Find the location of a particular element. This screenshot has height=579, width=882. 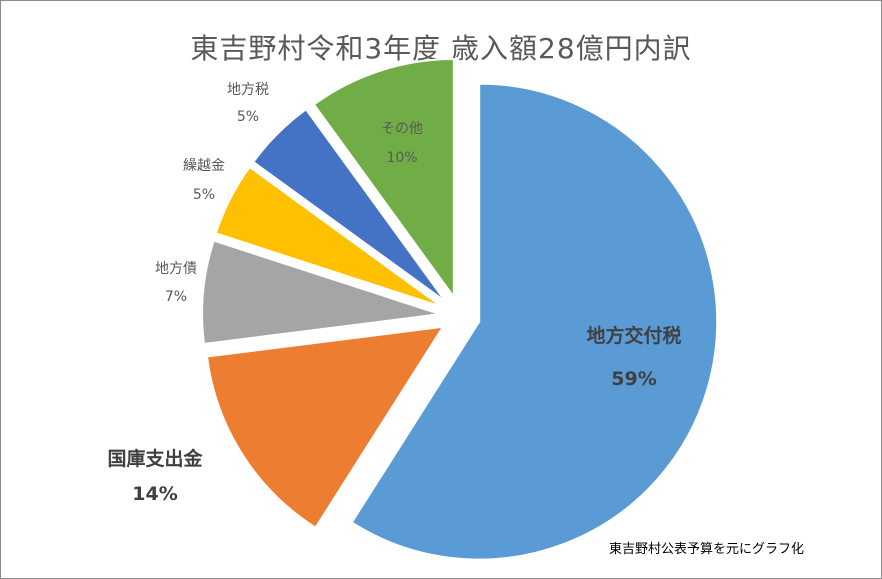

slice-percent-label: 7% is located at coordinates (176, 297).